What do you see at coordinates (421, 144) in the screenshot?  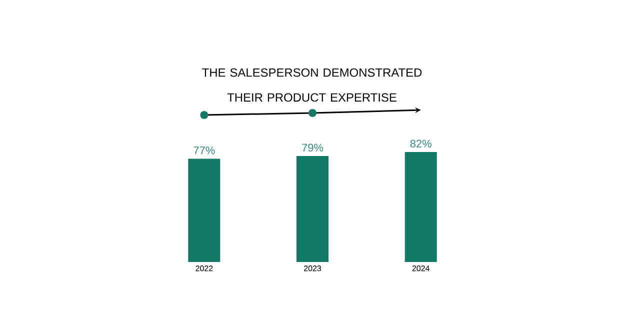 I see `data-label: 82%` at bounding box center [421, 144].